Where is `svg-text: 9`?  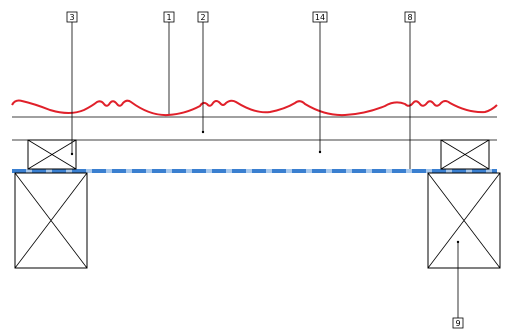 svg-text: 9 is located at coordinates (457, 323).